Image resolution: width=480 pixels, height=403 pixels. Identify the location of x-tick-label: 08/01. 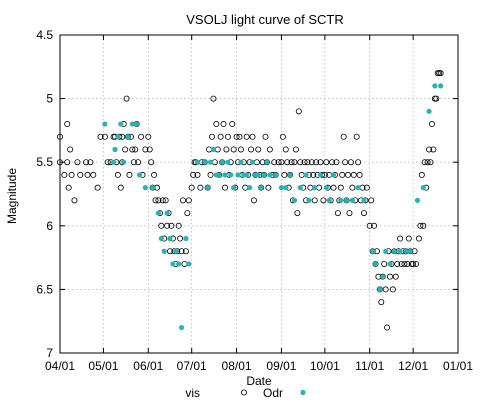
(237, 366).